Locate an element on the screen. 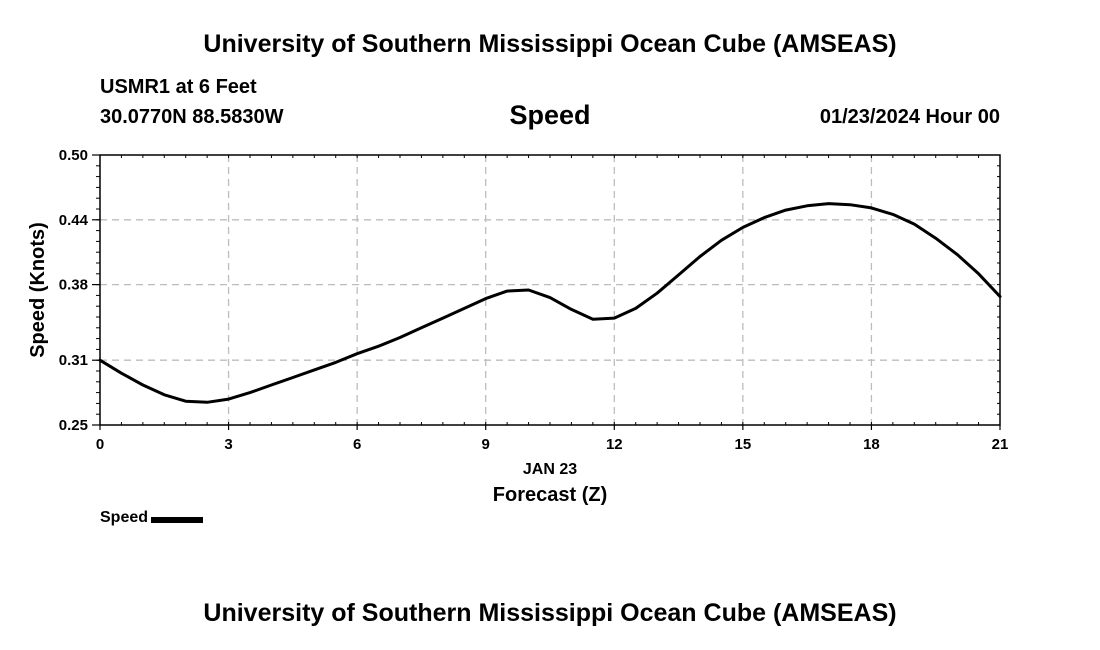  chart-title: Speed is located at coordinates (550, 115).